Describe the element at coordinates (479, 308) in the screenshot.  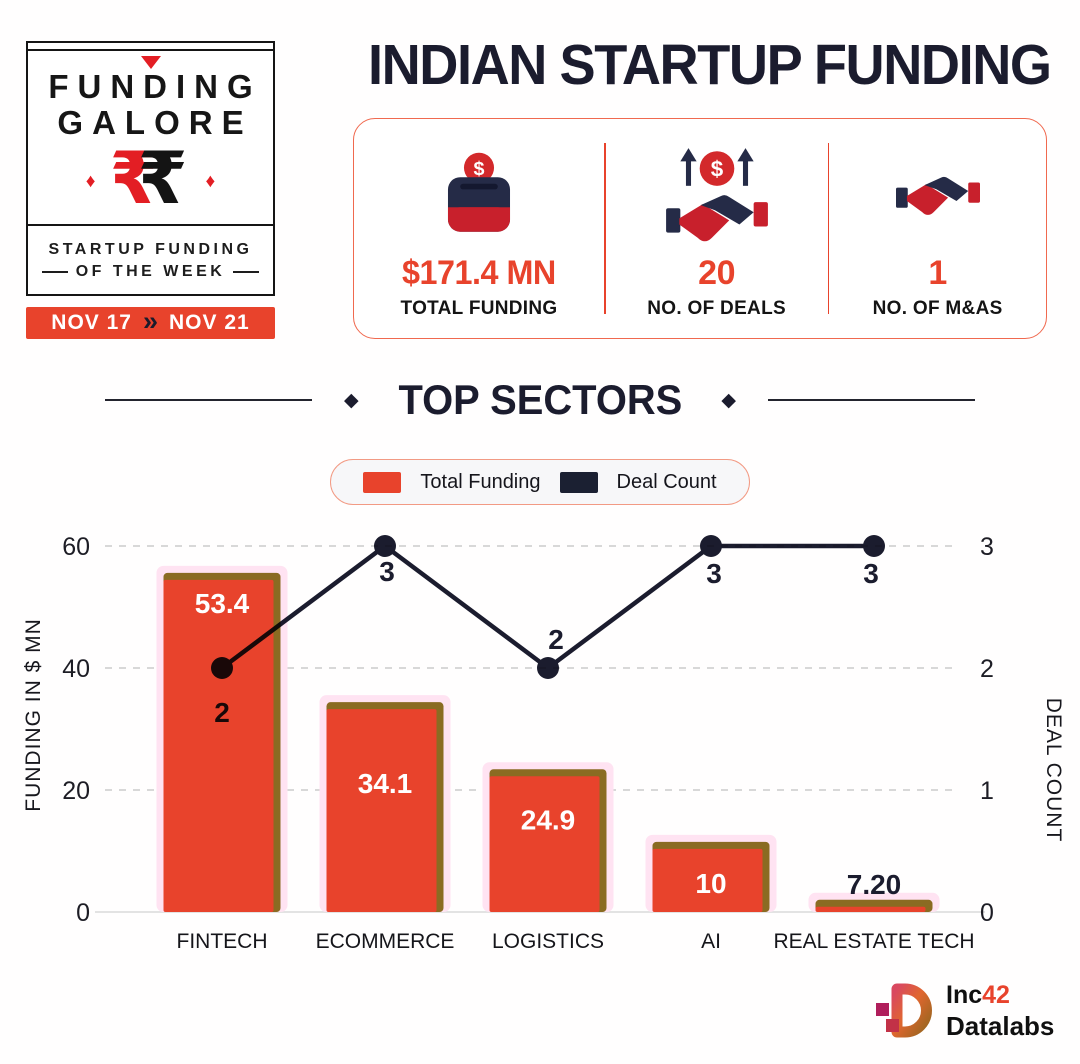
I see `stat-label: TOTAL FUNDING` at that location.